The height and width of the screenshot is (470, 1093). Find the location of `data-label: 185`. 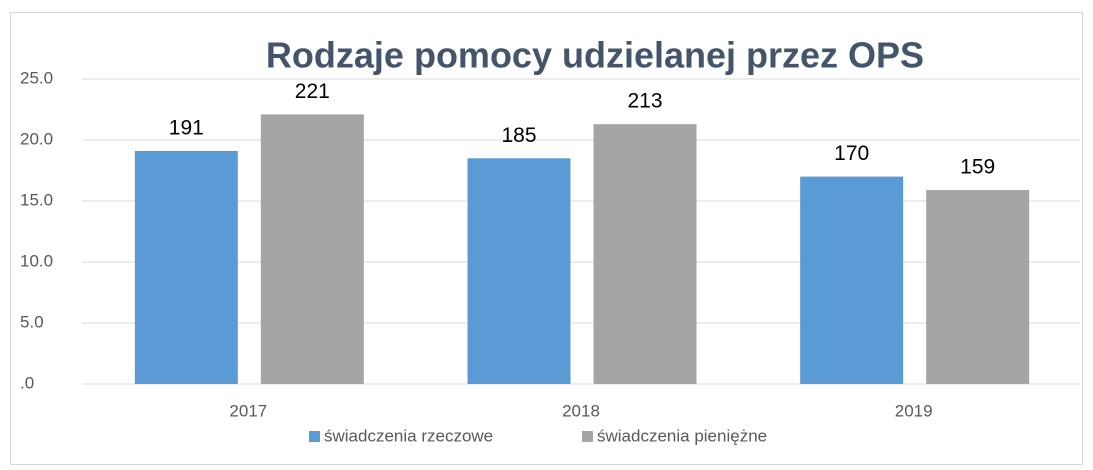

data-label: 185 is located at coordinates (518, 135).